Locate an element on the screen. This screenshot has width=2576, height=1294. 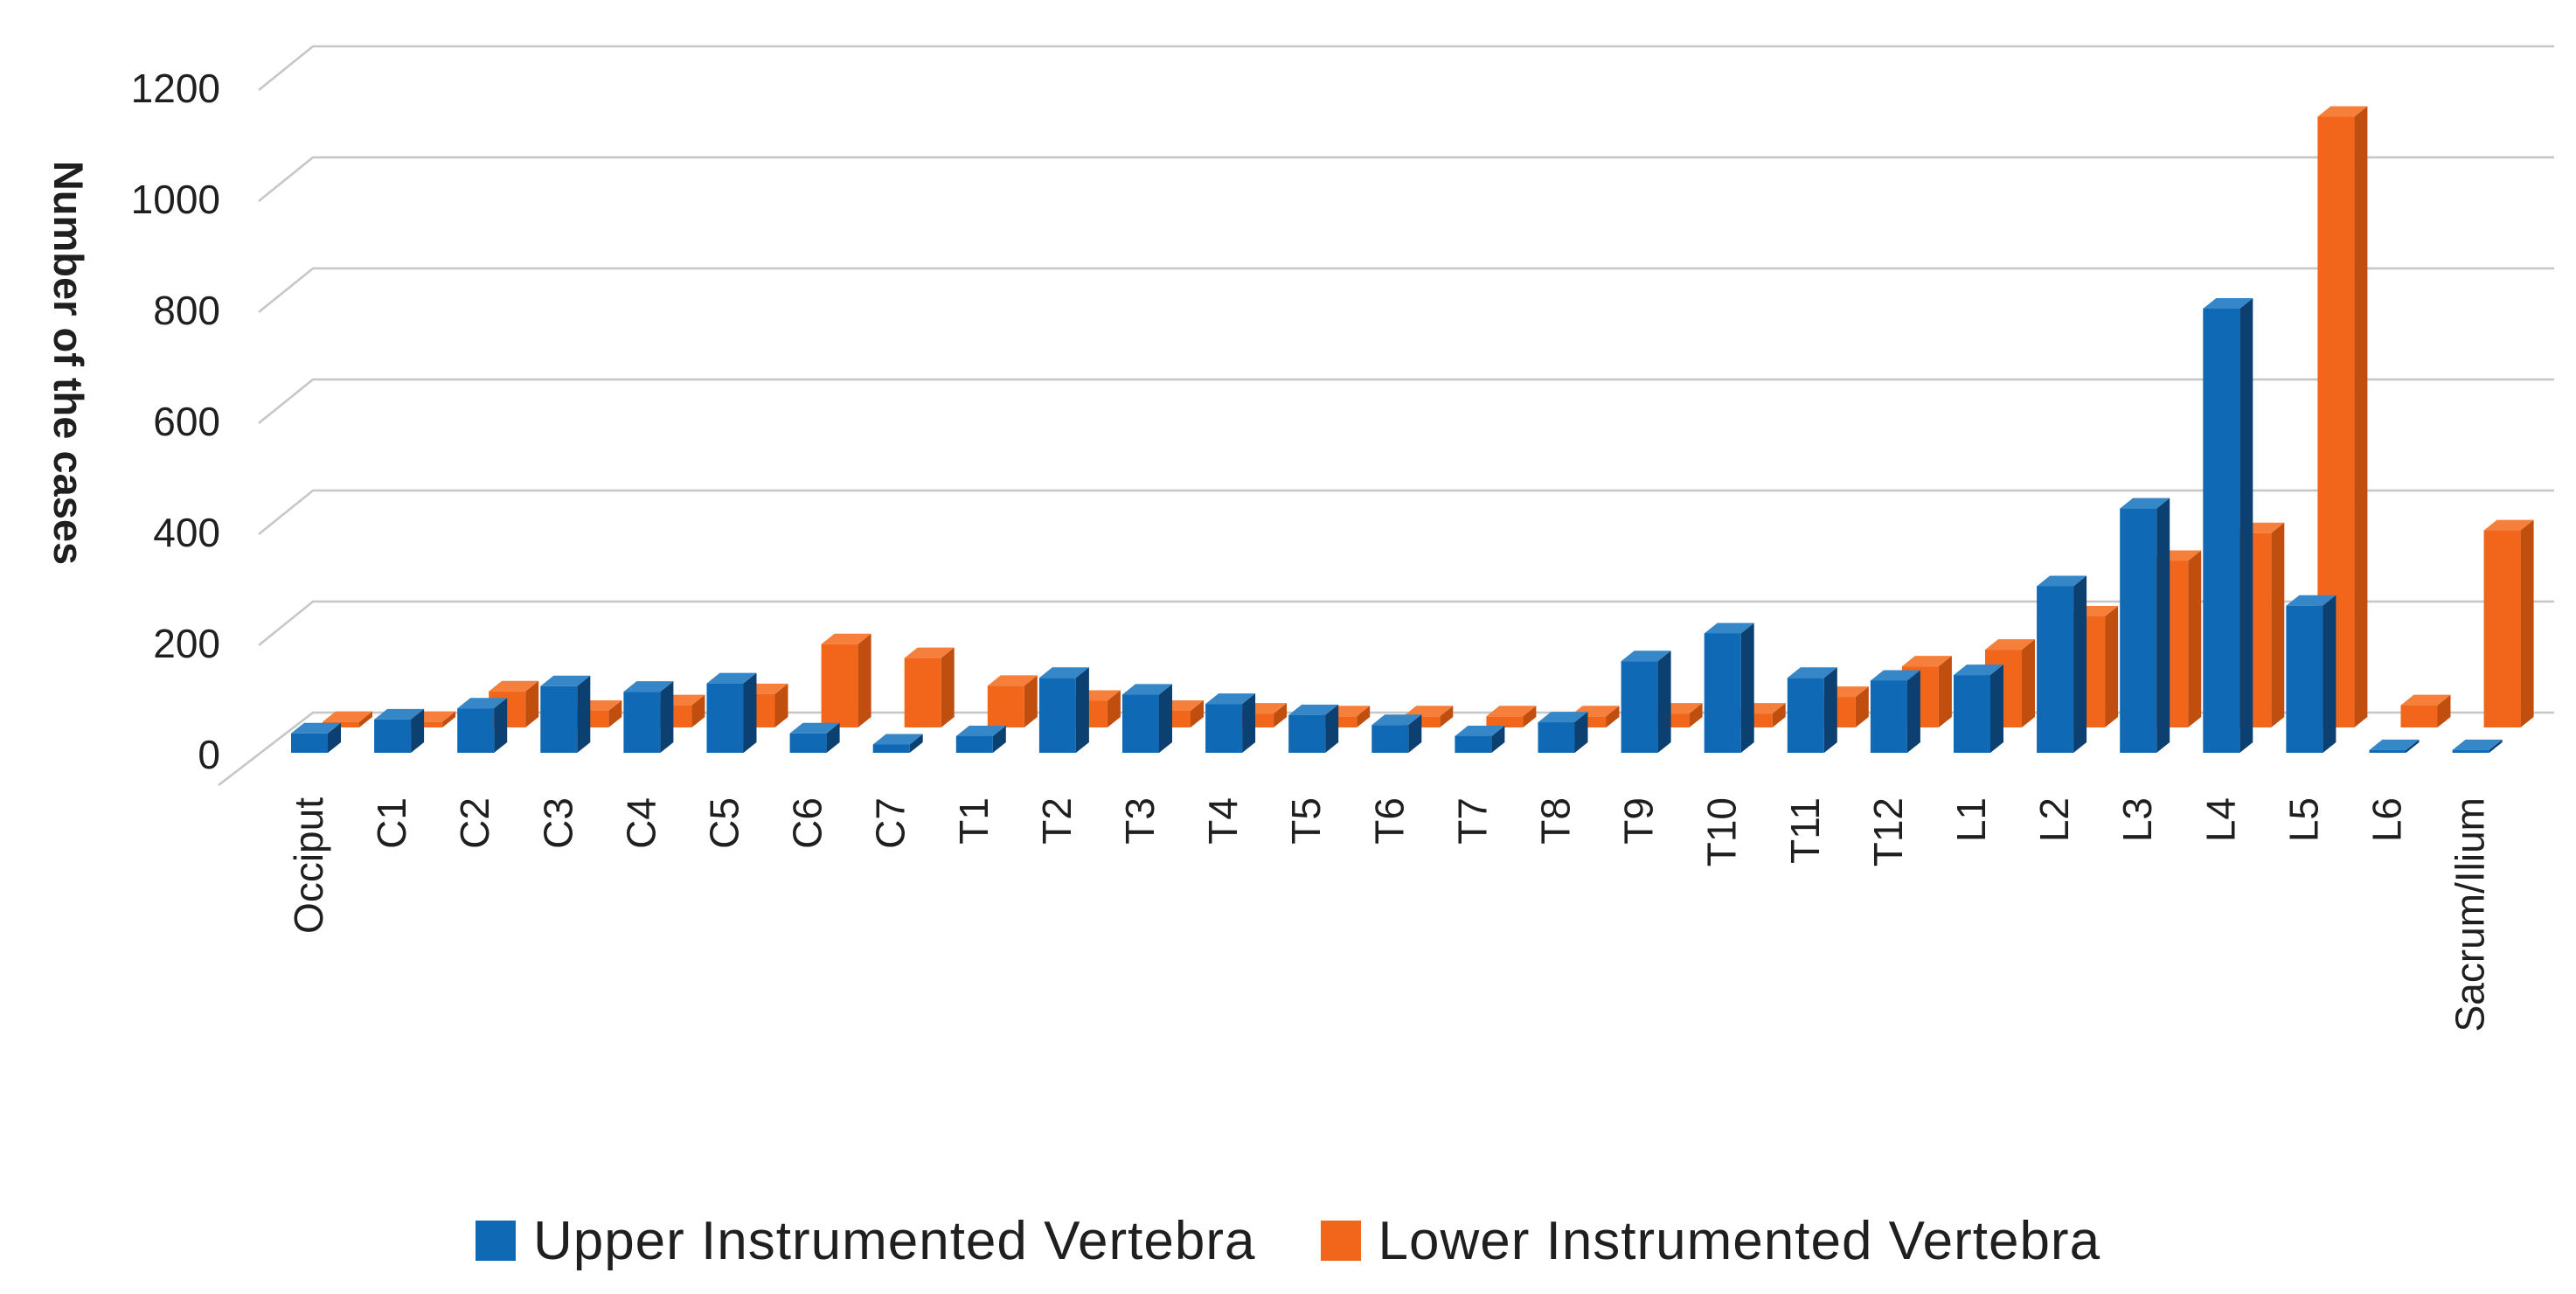
bar-uiv-Occiput is located at coordinates (316, 737).